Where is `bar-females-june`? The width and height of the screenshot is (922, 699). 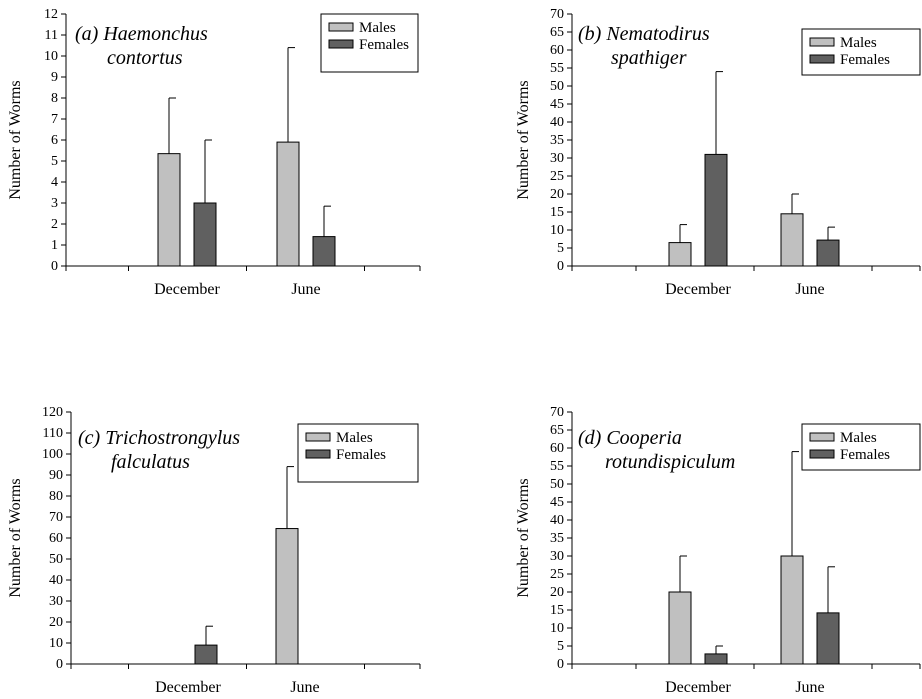
bar-females-june is located at coordinates (324, 251).